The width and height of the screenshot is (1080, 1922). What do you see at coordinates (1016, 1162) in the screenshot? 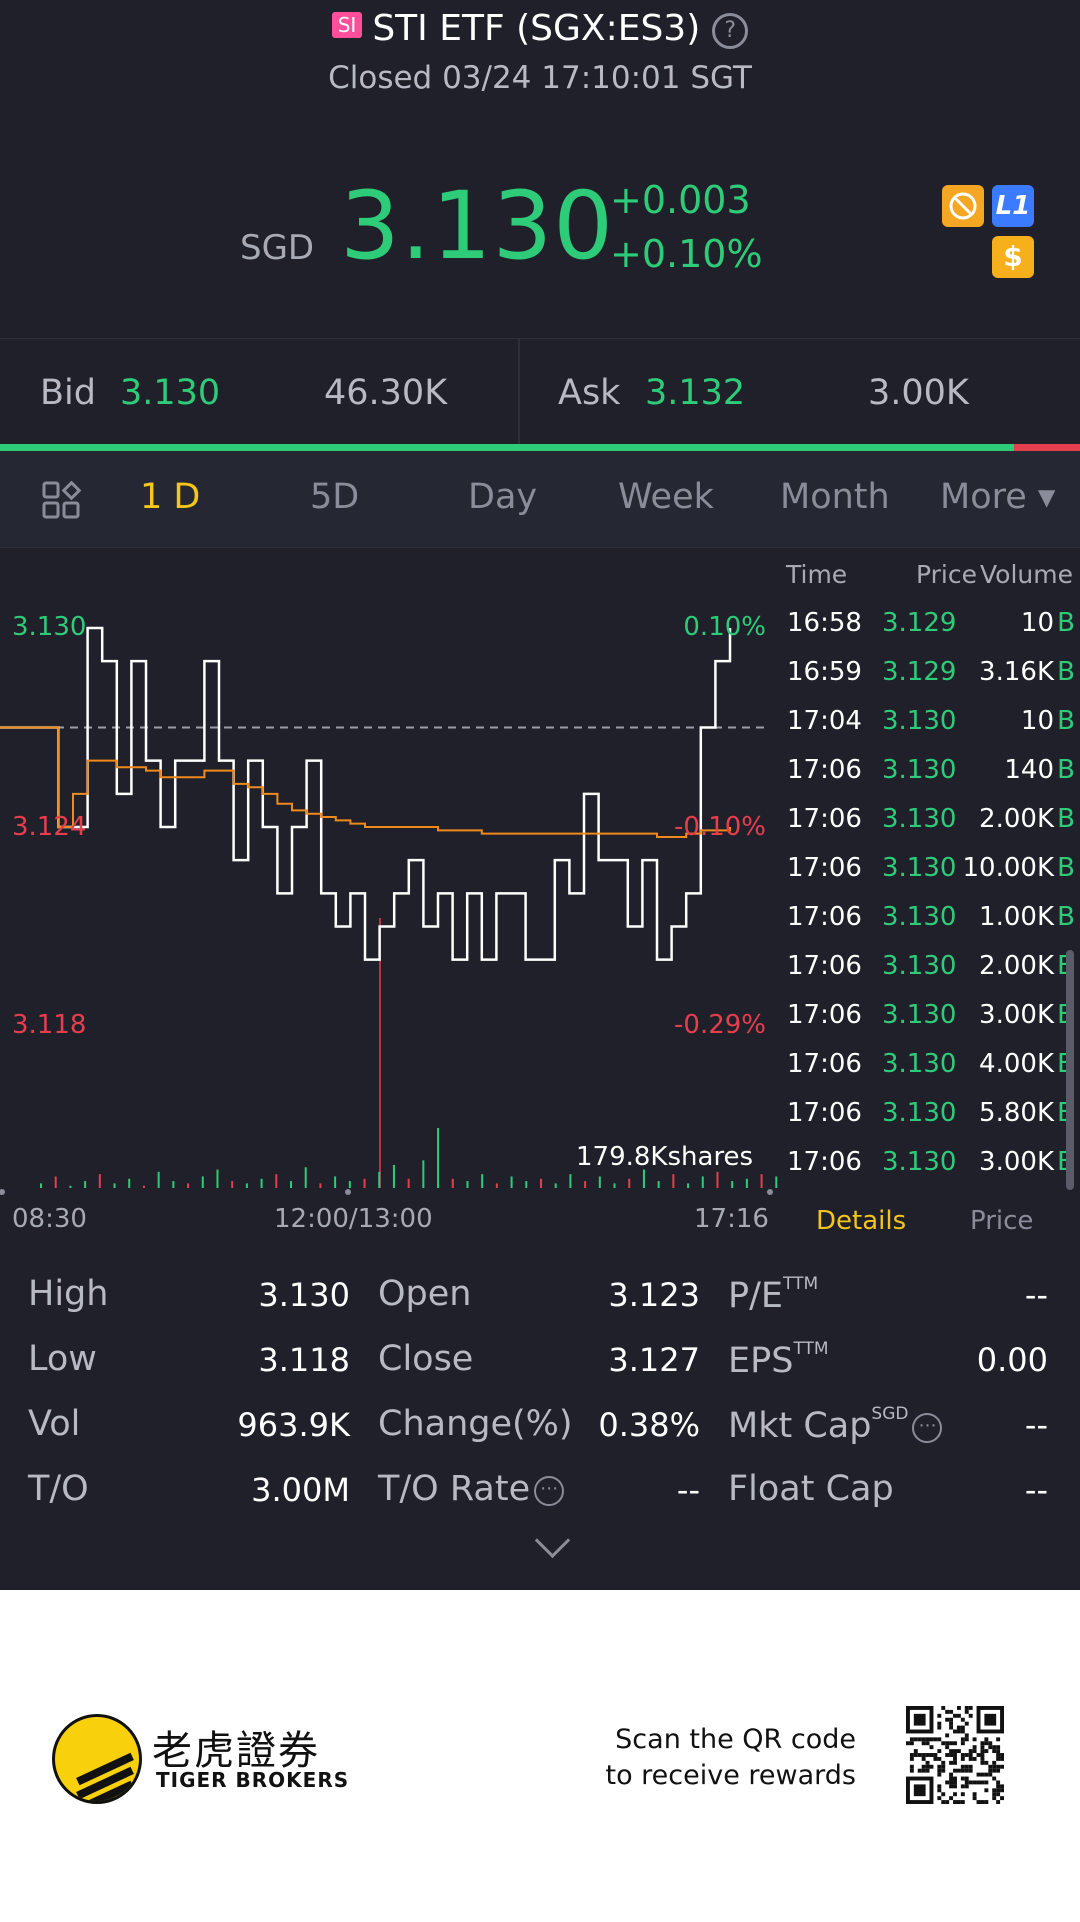
I see `trade-volume: 3.00K` at bounding box center [1016, 1162].